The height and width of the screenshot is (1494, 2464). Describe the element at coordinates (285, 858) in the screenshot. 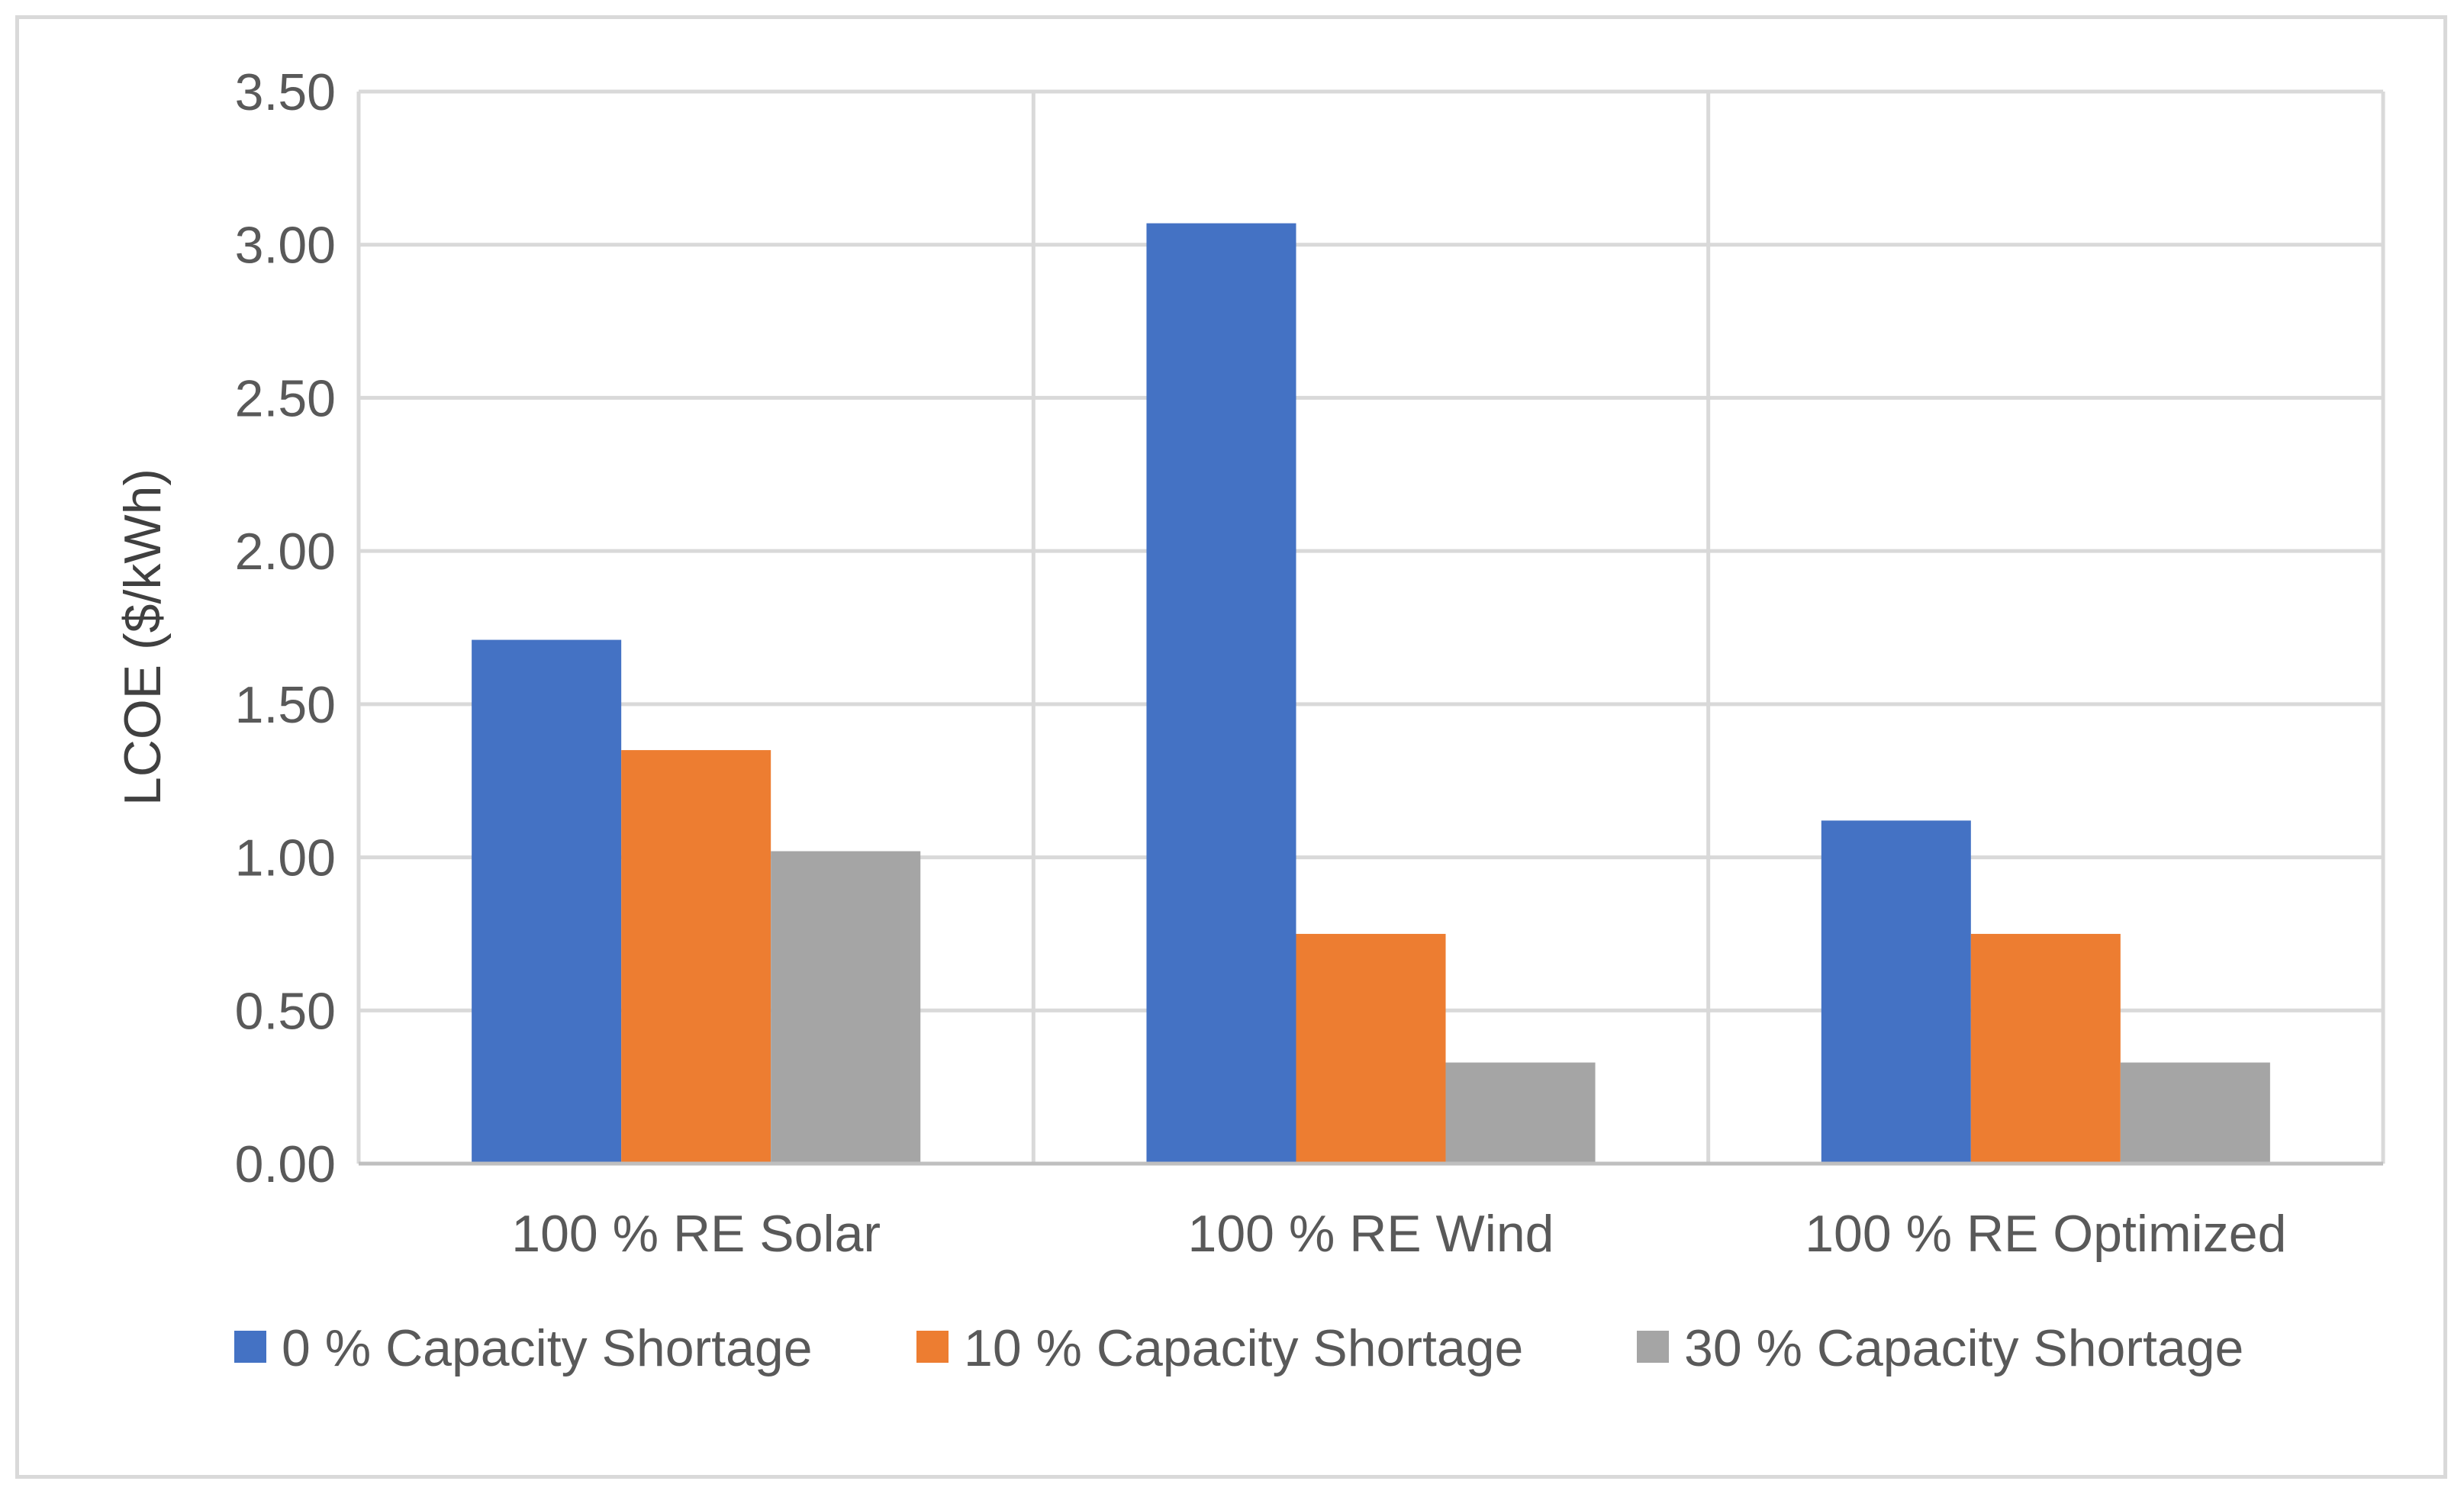

I see `y-tick-label: 1.00` at that location.